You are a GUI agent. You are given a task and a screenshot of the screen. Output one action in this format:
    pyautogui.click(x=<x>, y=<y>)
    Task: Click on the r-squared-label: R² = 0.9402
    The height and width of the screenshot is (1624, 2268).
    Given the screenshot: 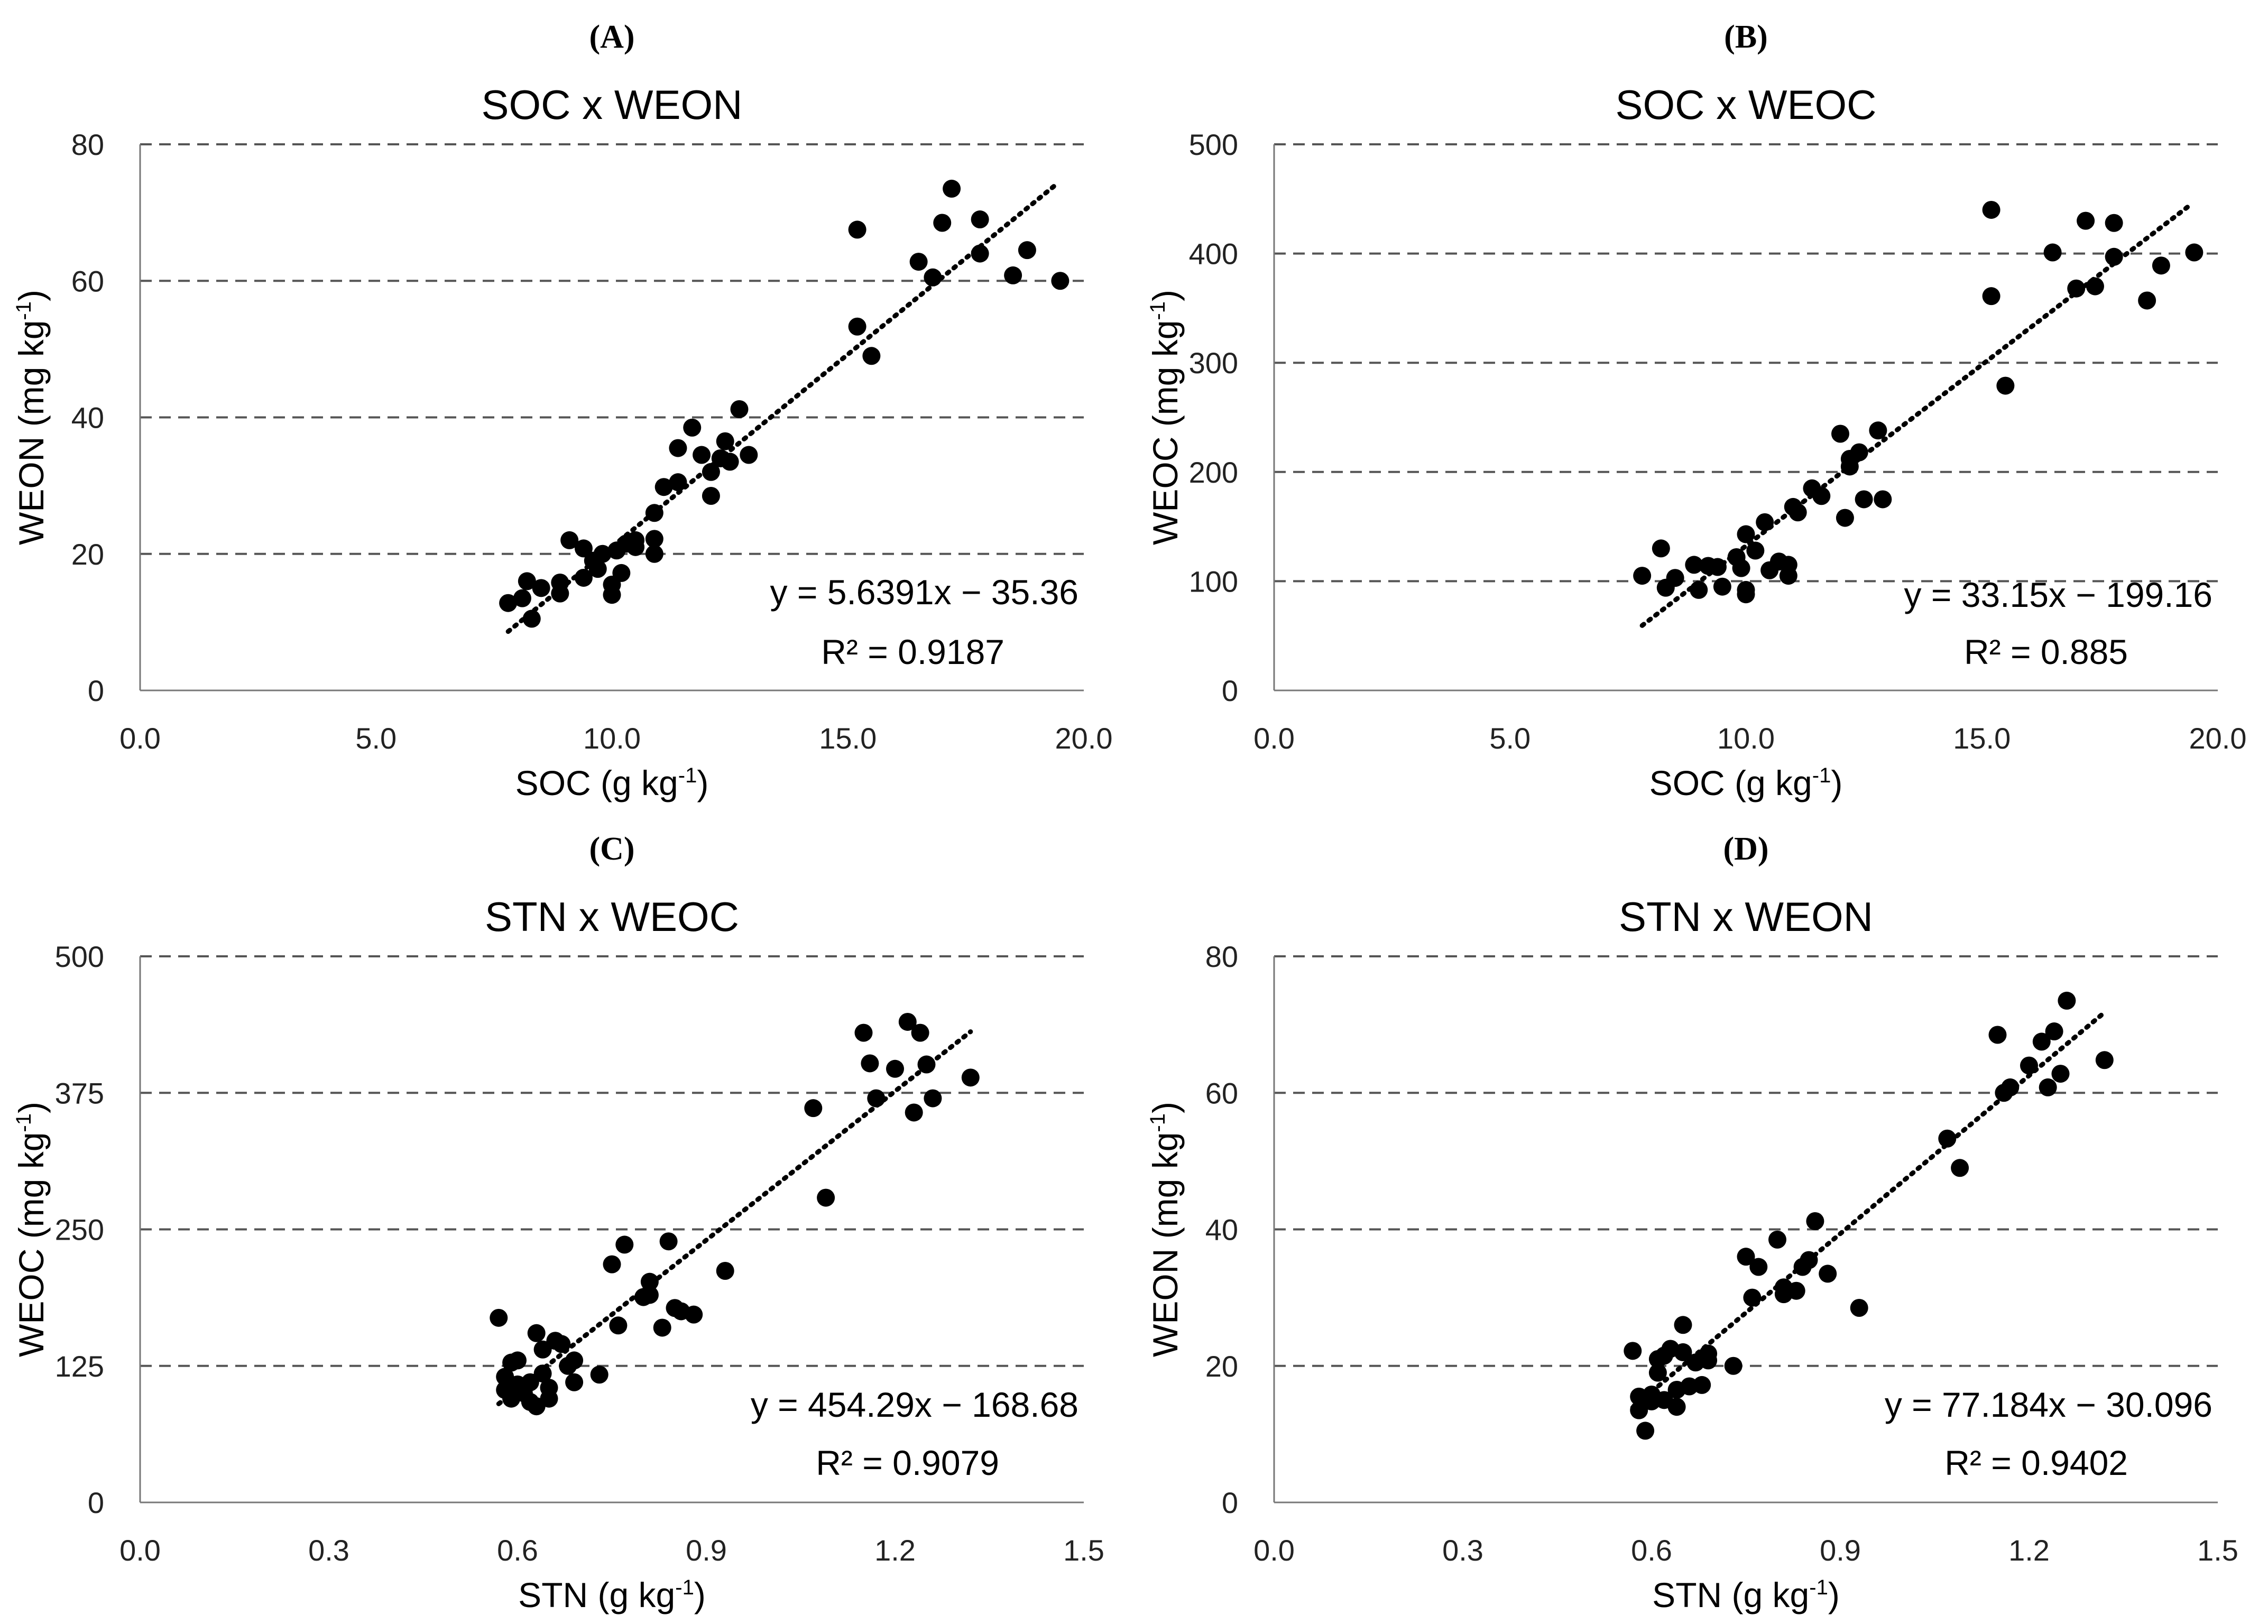 What is the action you would take?
    pyautogui.click(x=2036, y=1462)
    